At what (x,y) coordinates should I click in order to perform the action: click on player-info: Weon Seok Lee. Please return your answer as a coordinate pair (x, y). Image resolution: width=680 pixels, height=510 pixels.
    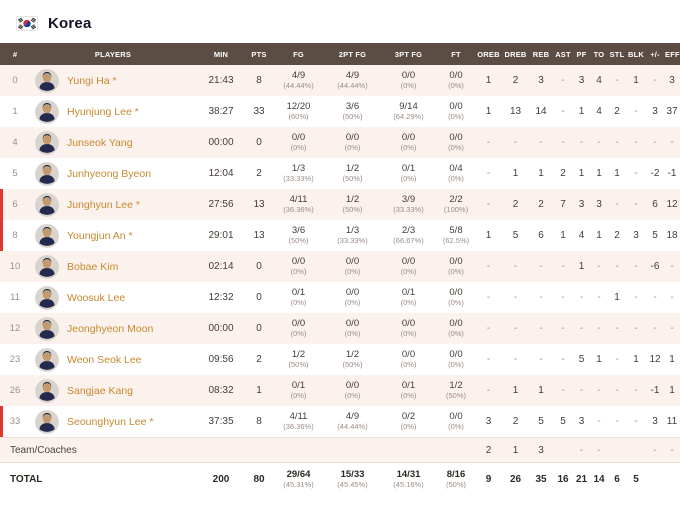
    Looking at the image, I should click on (113, 359).